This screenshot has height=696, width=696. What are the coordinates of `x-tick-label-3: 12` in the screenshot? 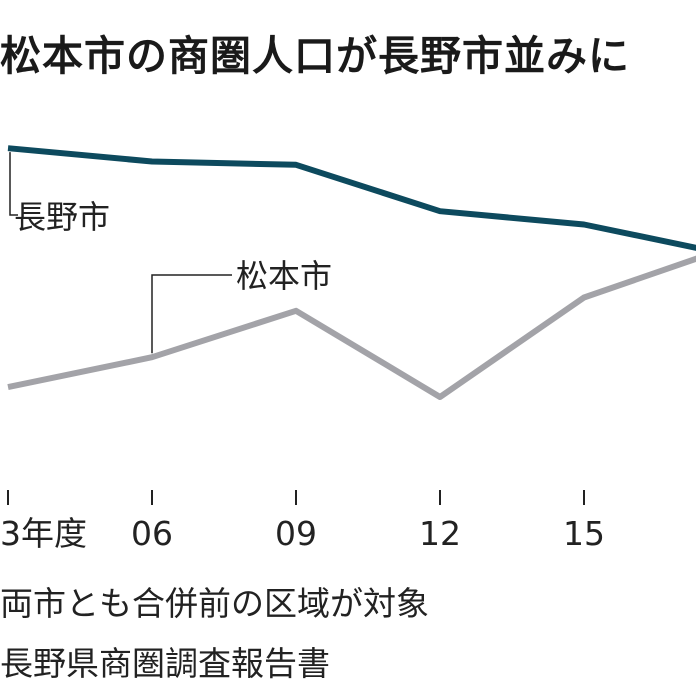 It's located at (440, 533).